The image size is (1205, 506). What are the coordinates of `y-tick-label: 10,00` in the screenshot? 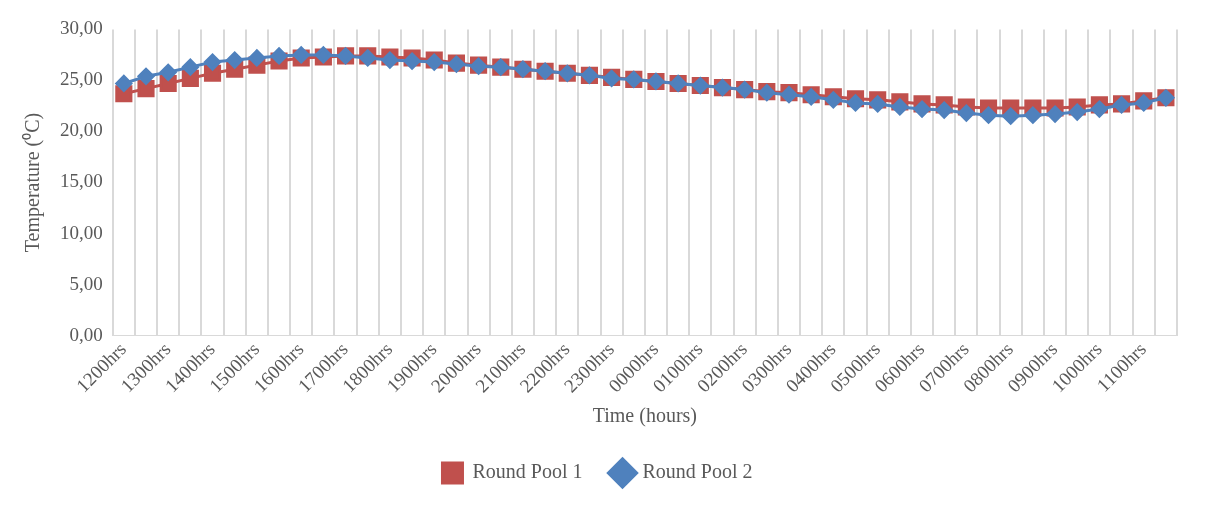 It's located at (81, 232).